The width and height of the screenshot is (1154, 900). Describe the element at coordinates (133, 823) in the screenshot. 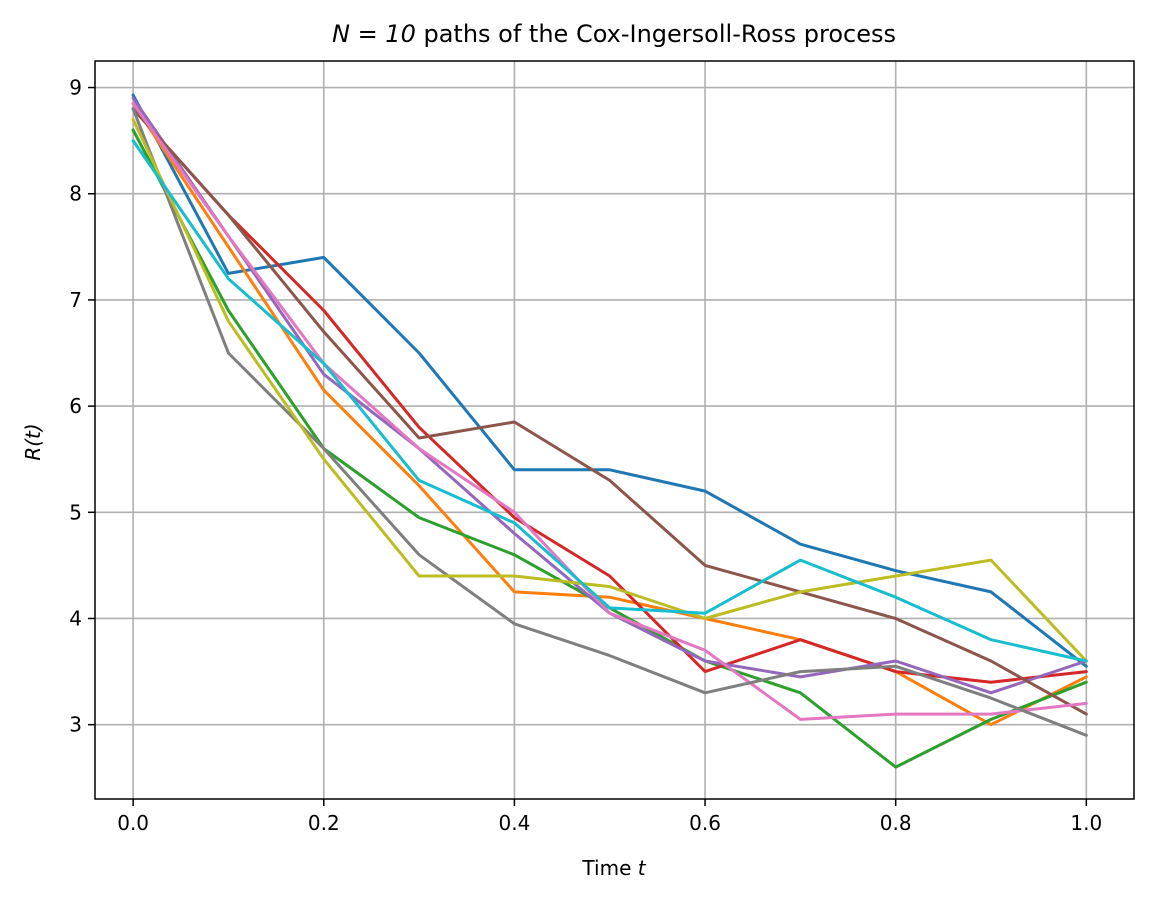

I see `x-tick-label: 0.0` at that location.